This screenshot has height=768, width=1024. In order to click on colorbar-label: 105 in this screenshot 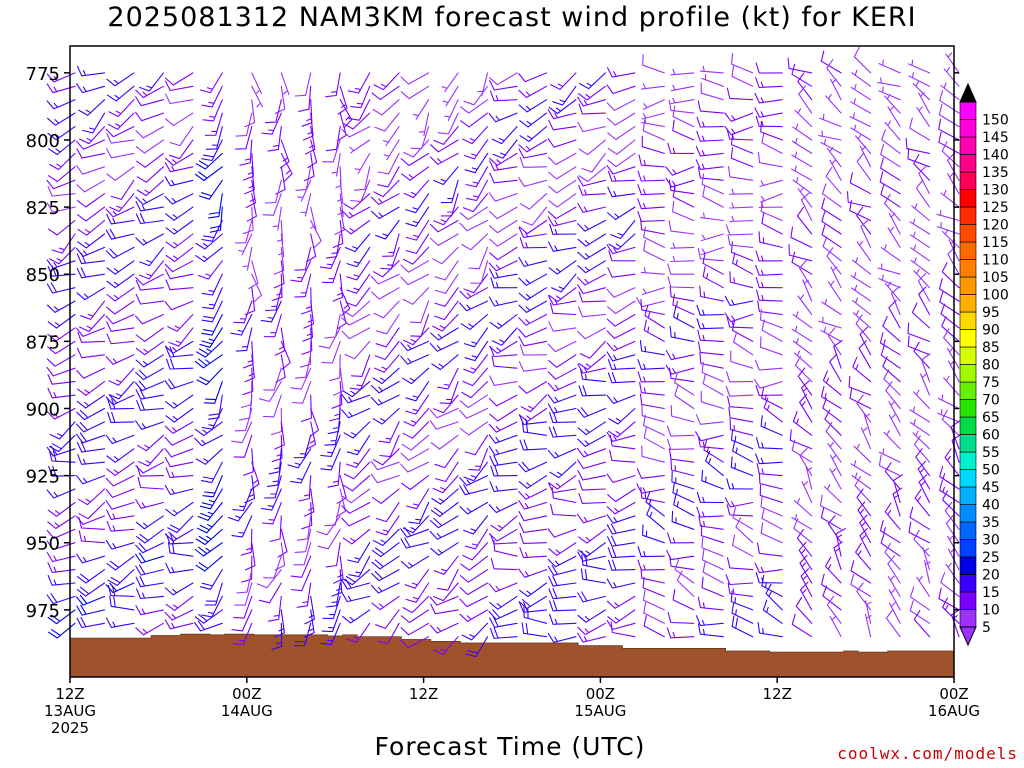, I will do `click(995, 278)`.